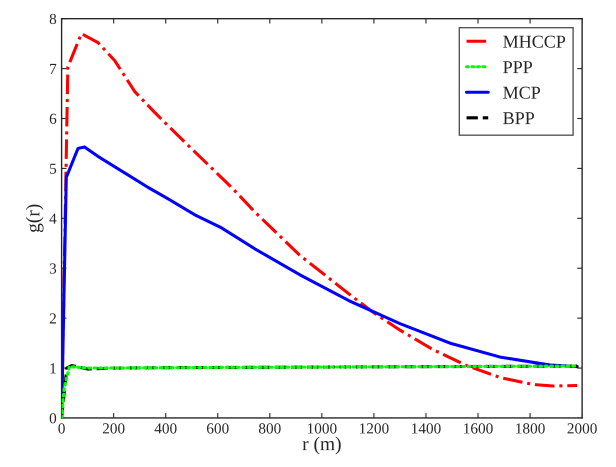  What do you see at coordinates (53, 268) in the screenshot?
I see `y-tick-label: 3` at bounding box center [53, 268].